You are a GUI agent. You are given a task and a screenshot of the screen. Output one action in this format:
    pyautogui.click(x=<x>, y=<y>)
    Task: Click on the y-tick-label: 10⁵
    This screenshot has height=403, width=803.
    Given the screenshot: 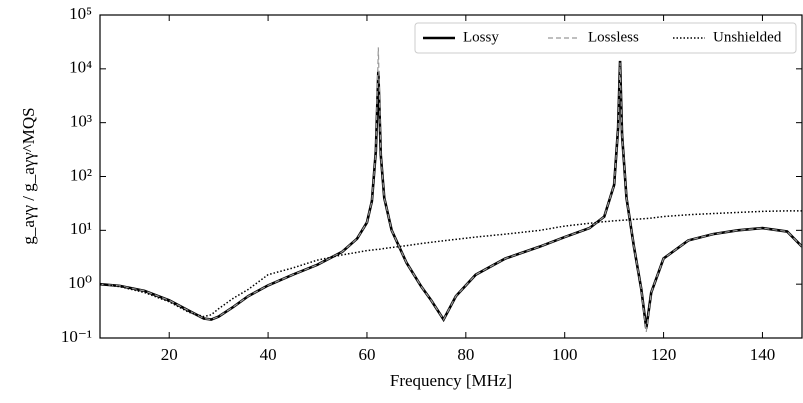 What is the action you would take?
    pyautogui.click(x=80, y=13)
    